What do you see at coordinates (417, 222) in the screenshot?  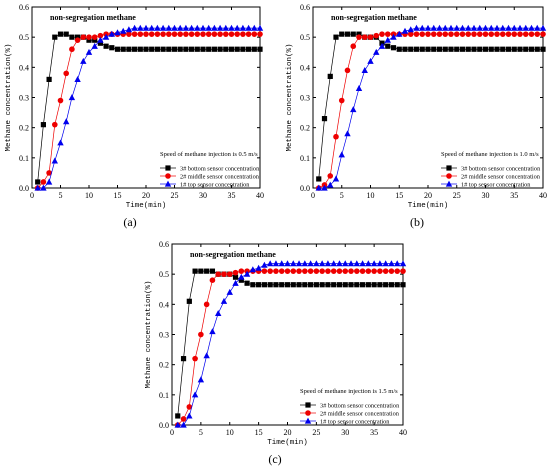 I see `panel-label: (b)` at bounding box center [417, 222].